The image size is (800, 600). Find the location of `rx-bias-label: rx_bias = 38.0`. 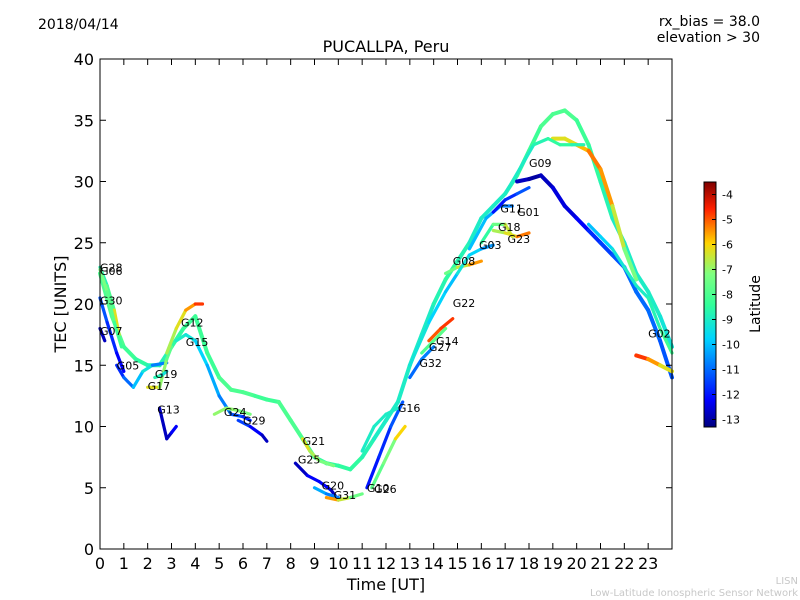

rx-bias-label: rx_bias = 38.0 is located at coordinates (709, 22).